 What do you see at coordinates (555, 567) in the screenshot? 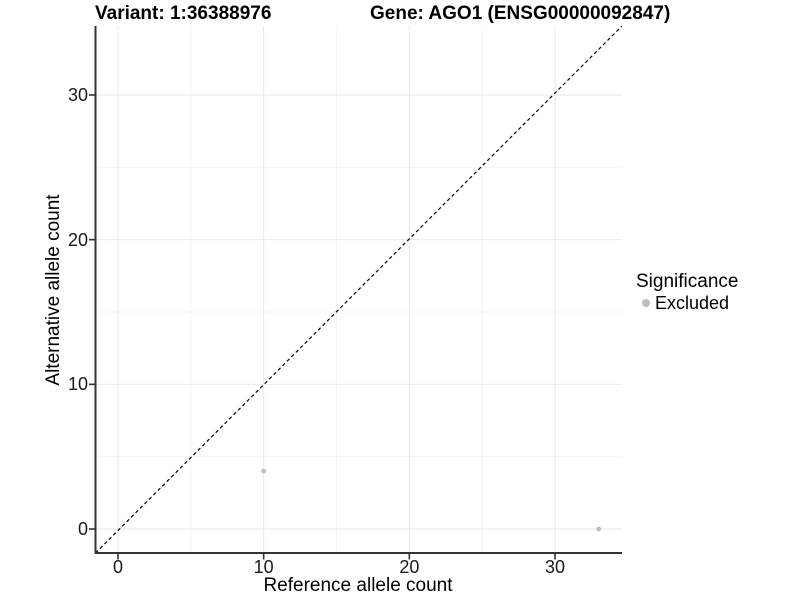
I see `x-tick-label: 30` at bounding box center [555, 567].